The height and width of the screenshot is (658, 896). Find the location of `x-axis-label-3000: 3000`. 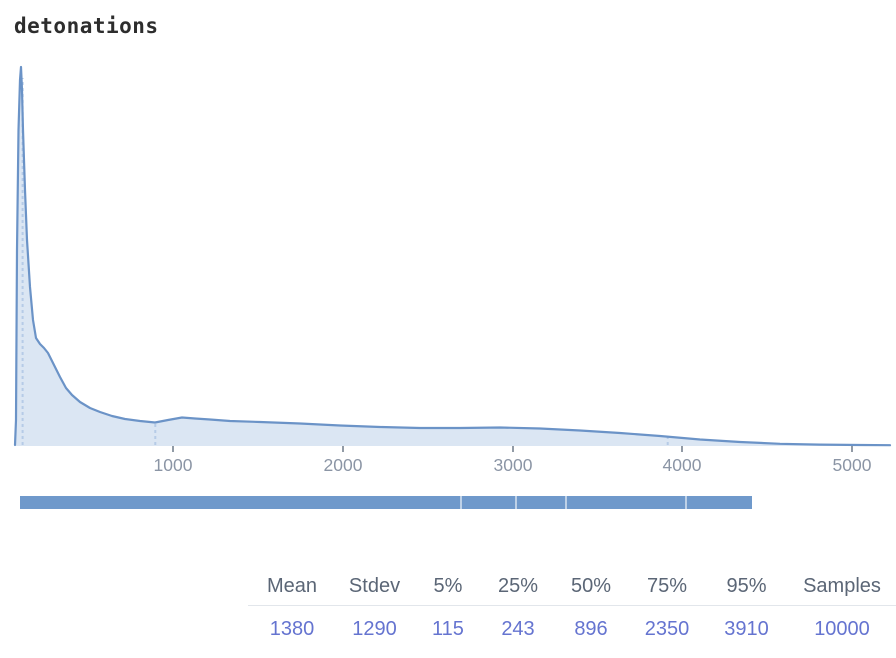

x-axis-label-3000: 3000 is located at coordinates (513, 465).